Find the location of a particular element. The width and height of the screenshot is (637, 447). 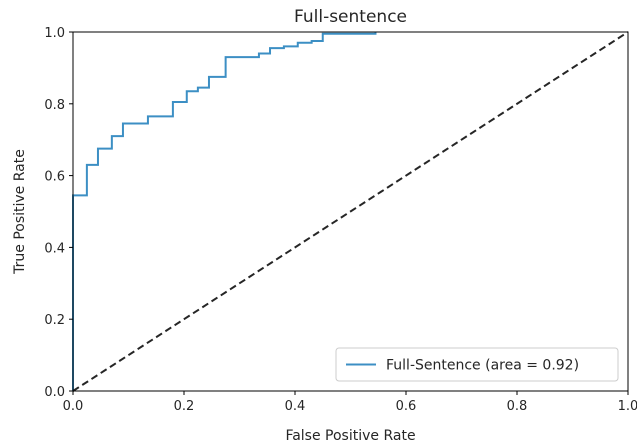

x-axis-ticks: 0.0 0.2 0.4 0.6 0.8 1.0 is located at coordinates (350, 402).